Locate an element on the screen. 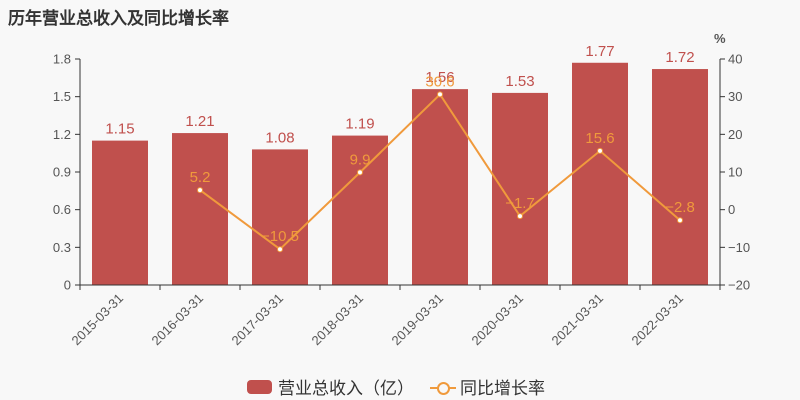 The width and height of the screenshot is (800, 400). x-tick-label: 2016-03-31 is located at coordinates (177, 320).